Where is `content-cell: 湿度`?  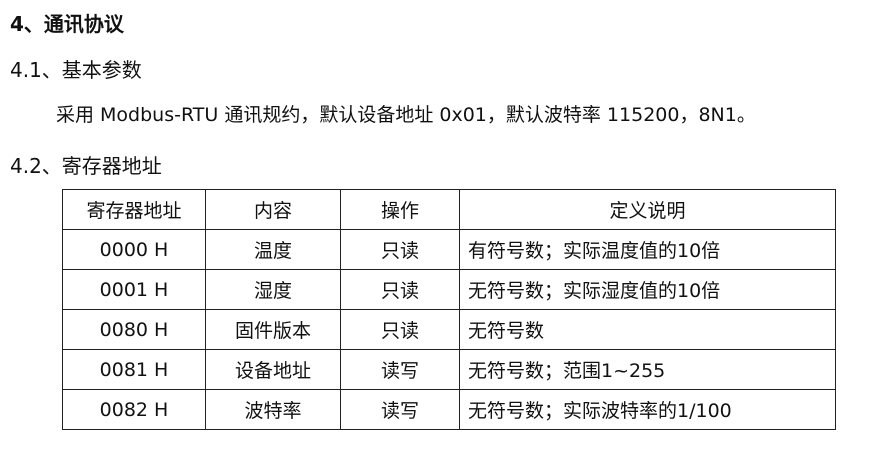
content-cell: 湿度 is located at coordinates (273, 289).